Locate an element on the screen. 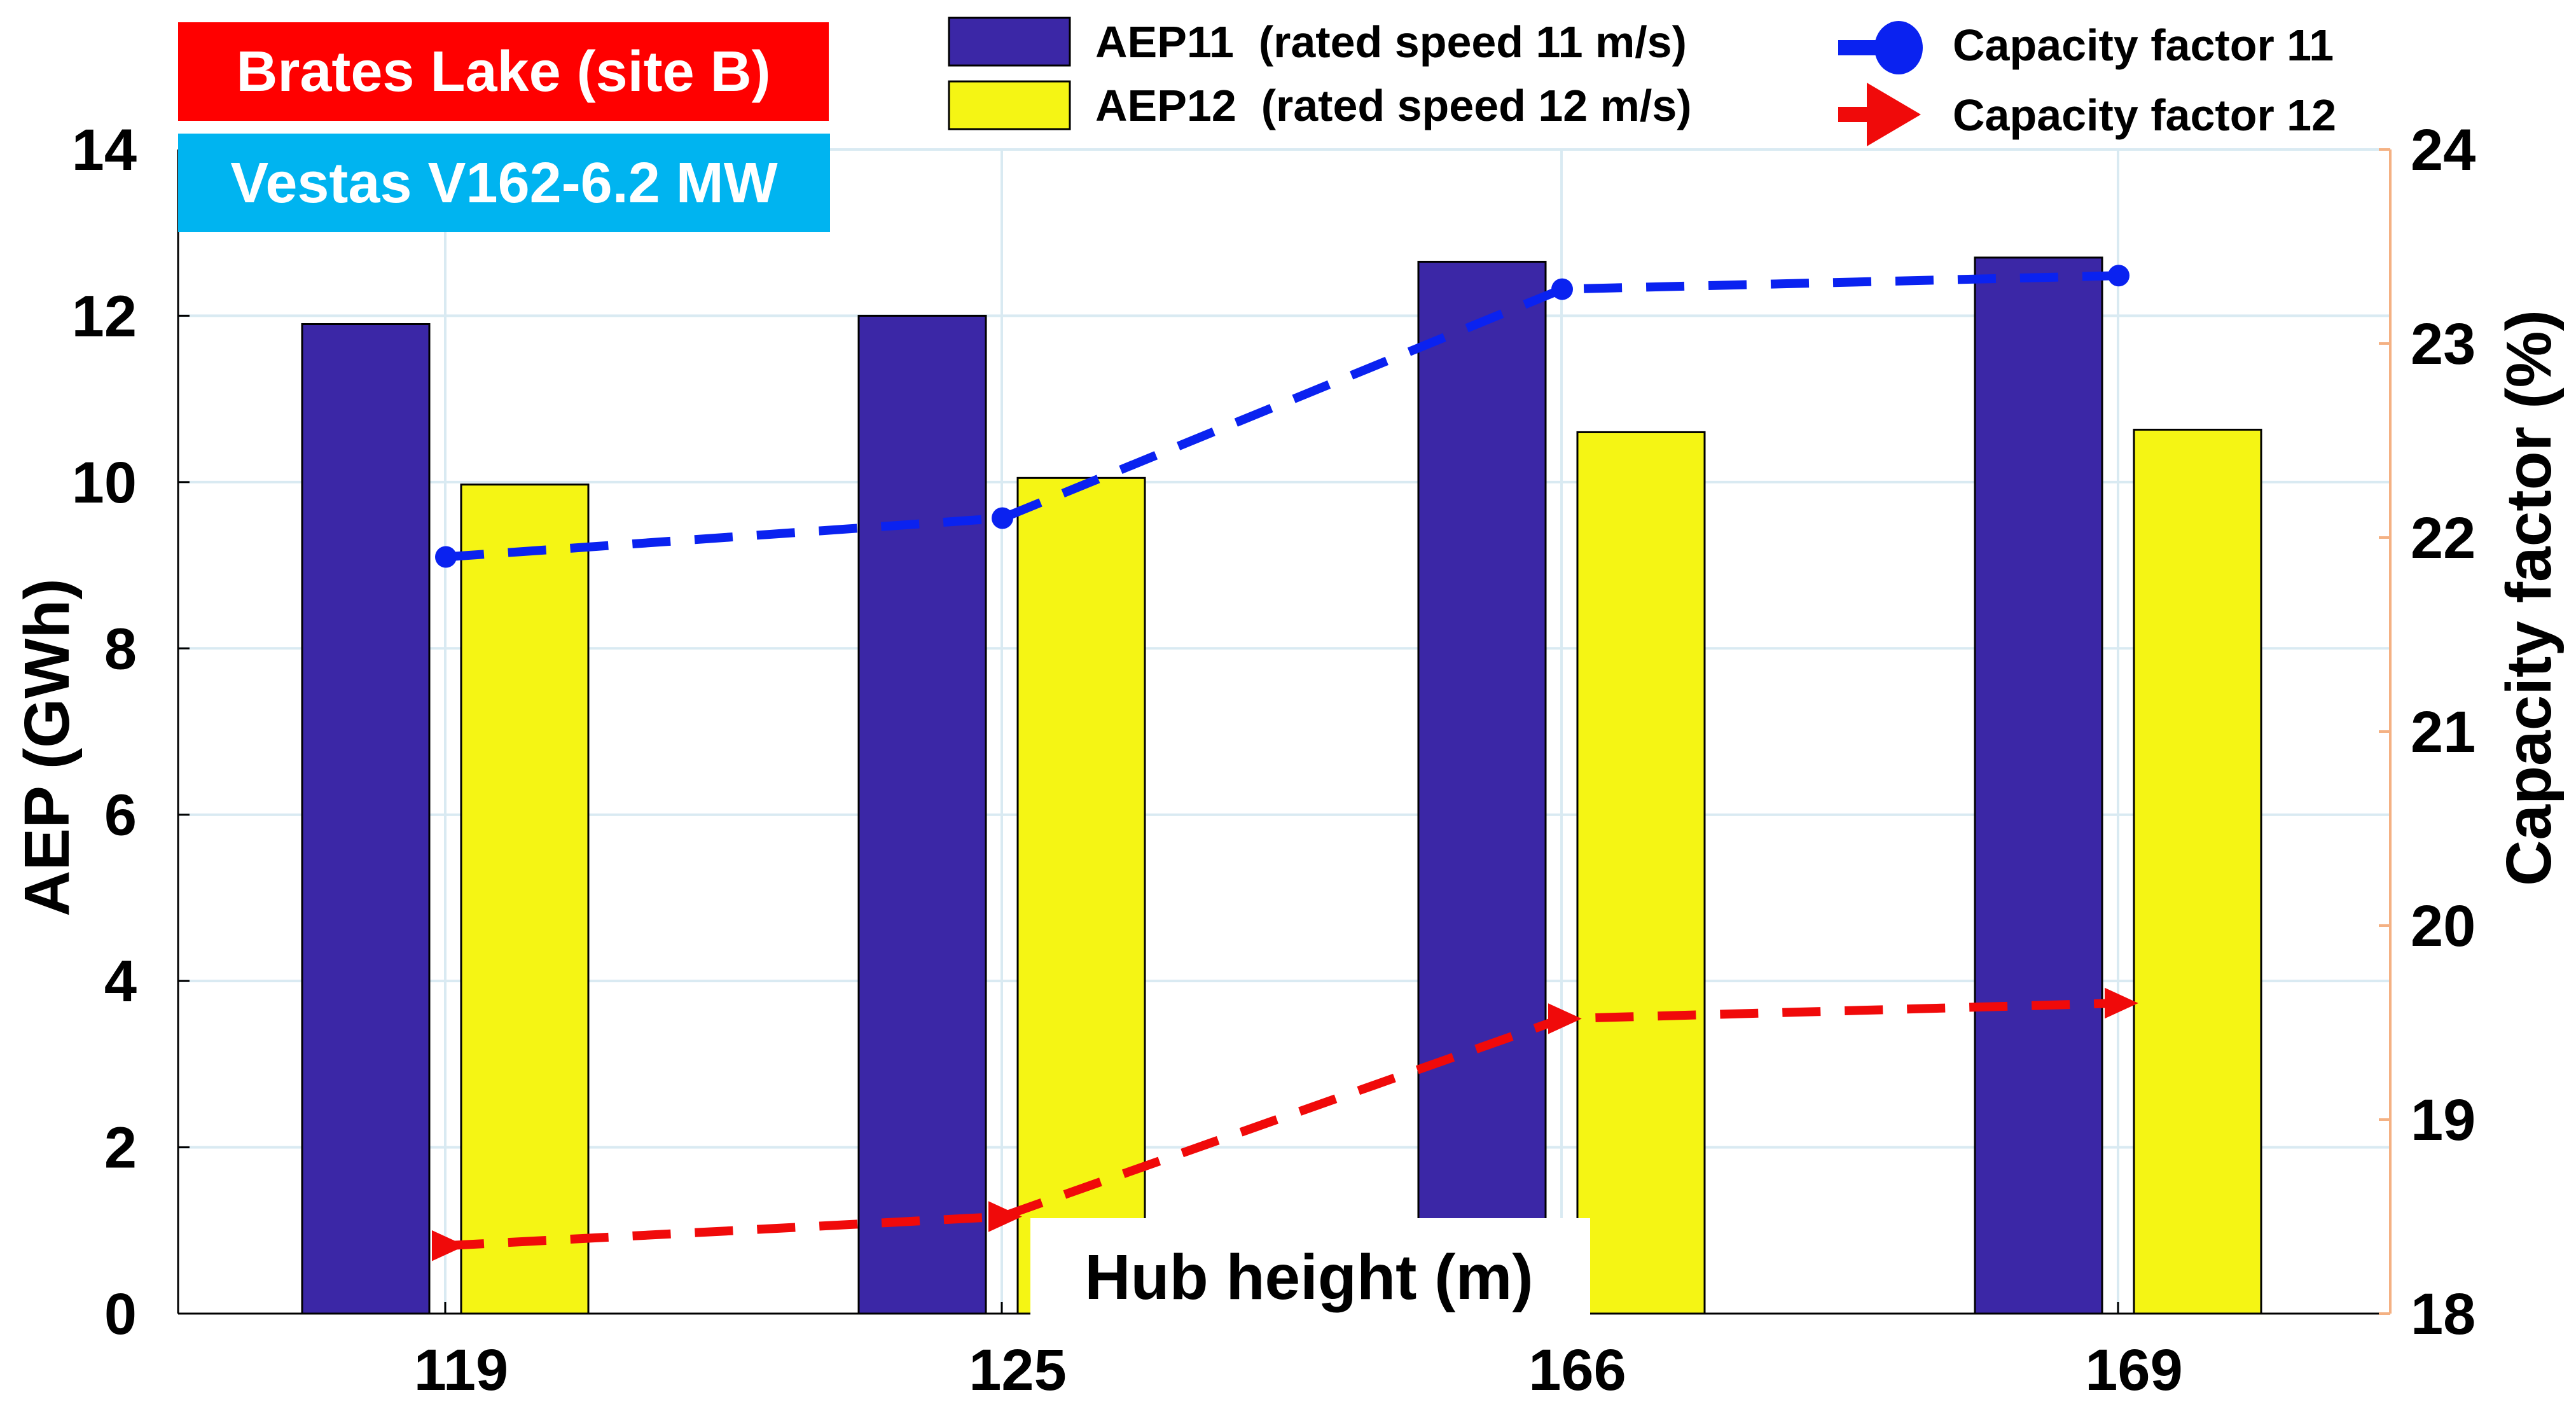 Image resolution: width=2576 pixels, height=1416 pixels. x-axis-title: Hub height (m) is located at coordinates (1308, 1277).